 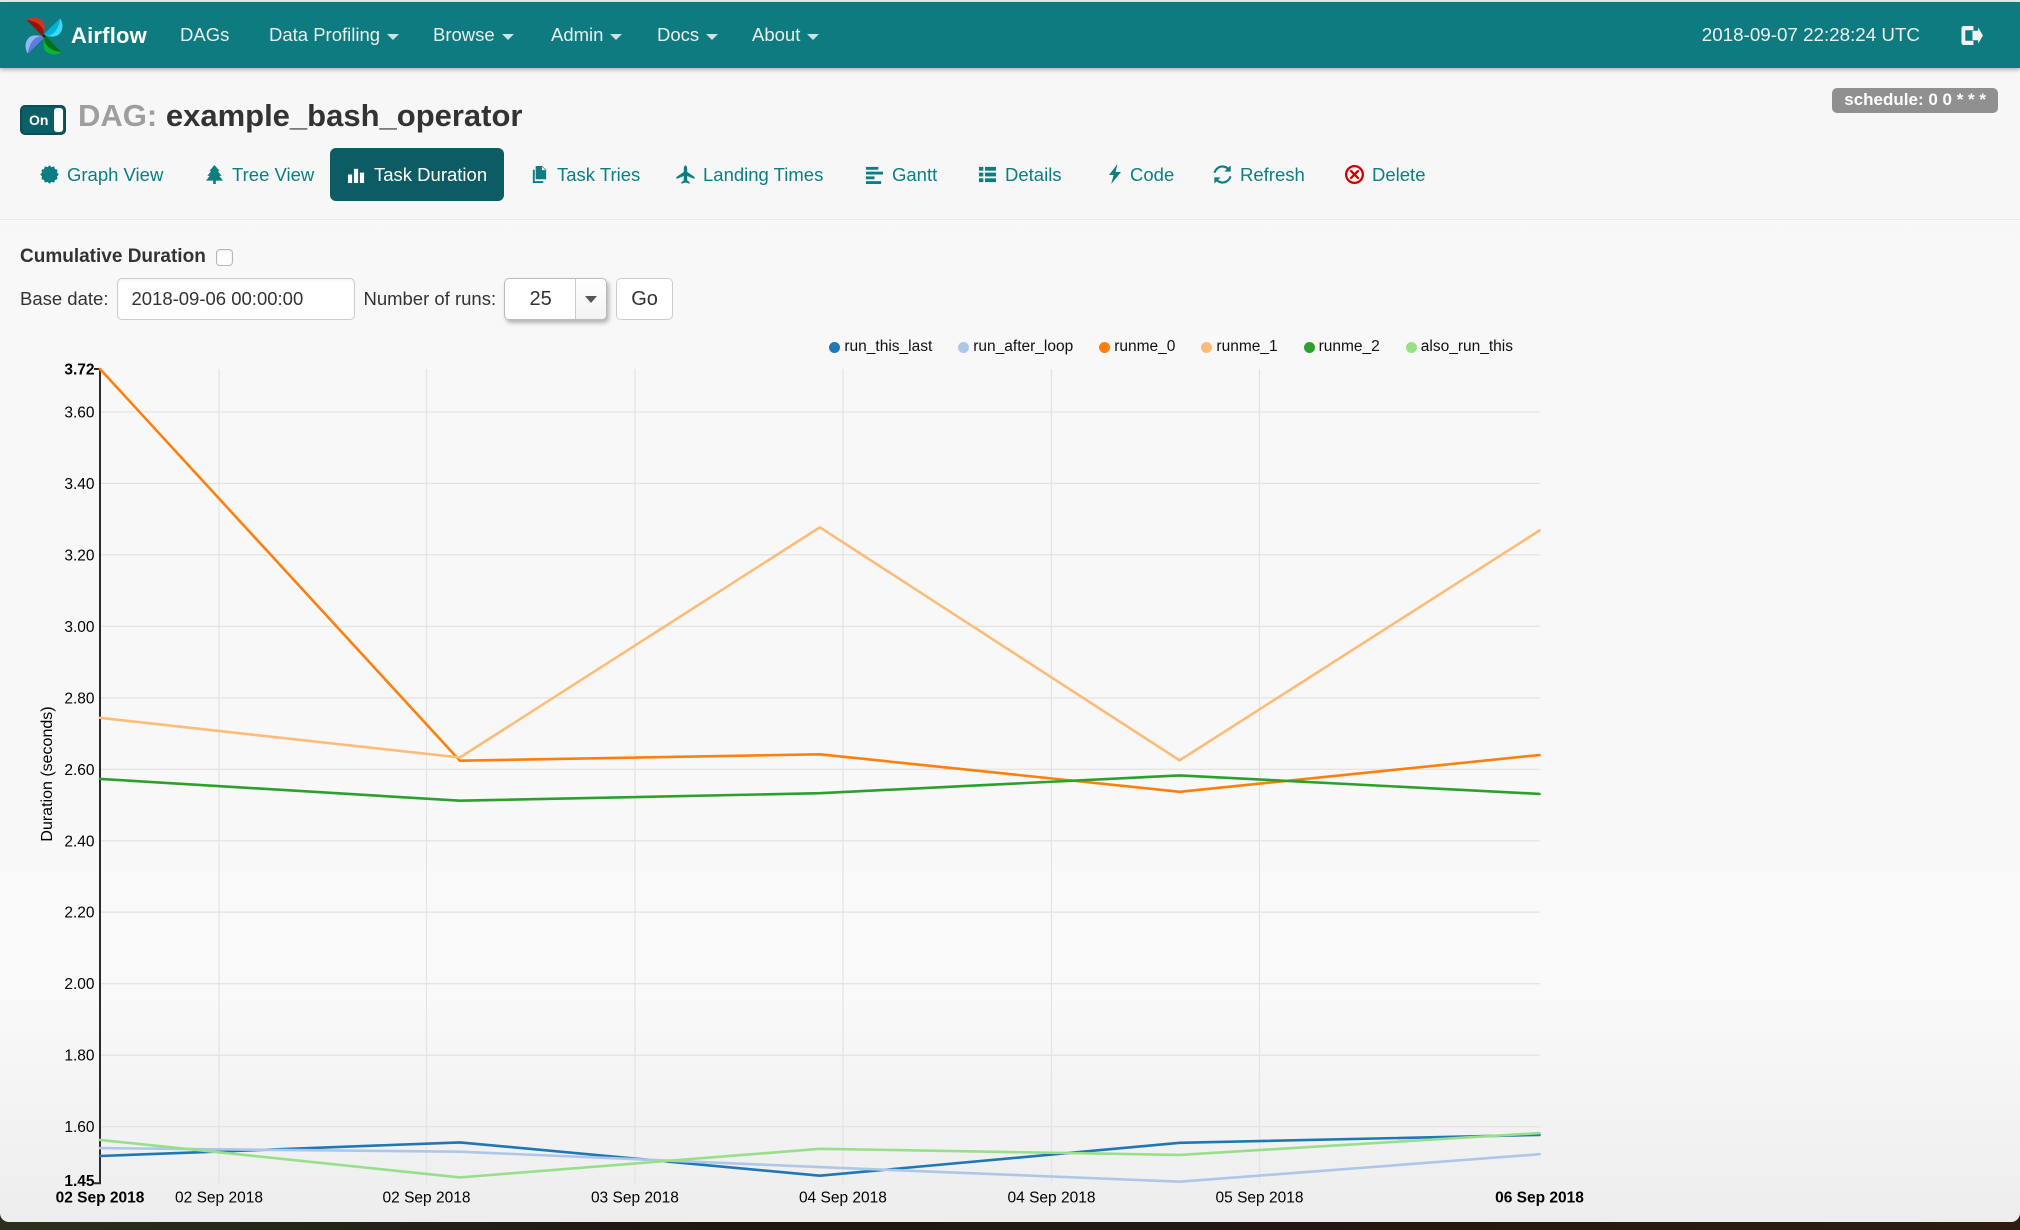 I want to click on nav-item-label: DAGs, so click(x=205, y=34).